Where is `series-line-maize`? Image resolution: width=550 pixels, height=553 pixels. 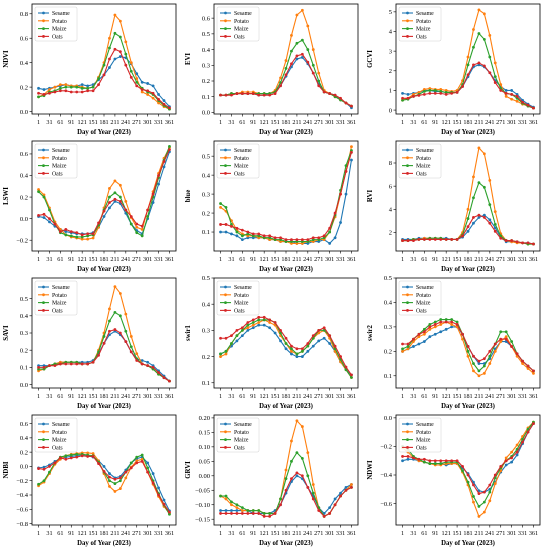
series-line-maize is located at coordinates (468, 70).